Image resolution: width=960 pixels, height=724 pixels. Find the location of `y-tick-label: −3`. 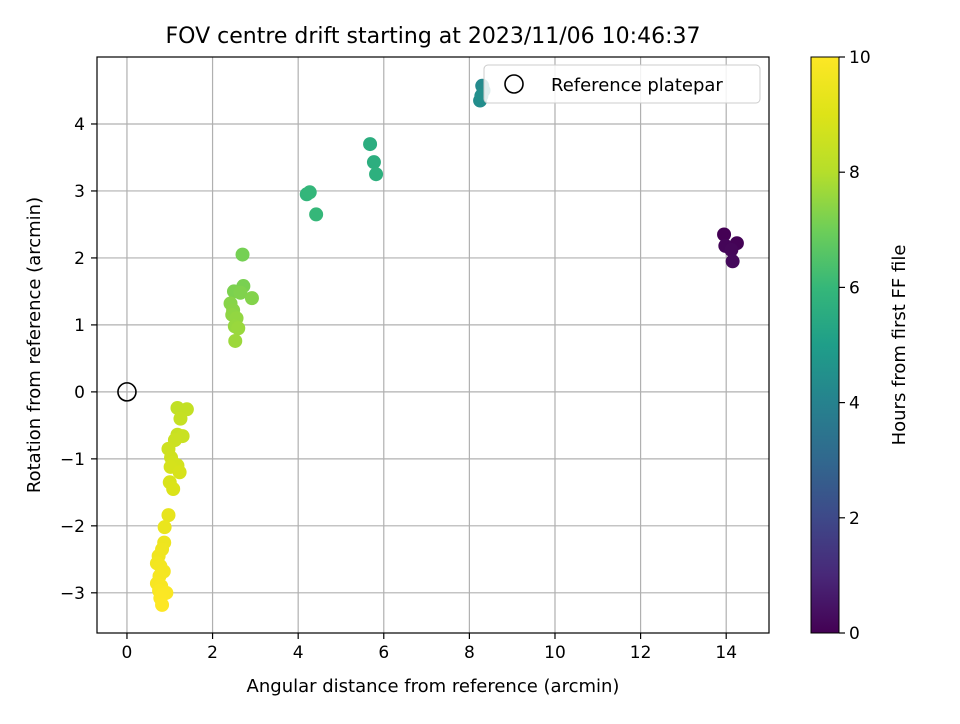

y-tick-label: −3 is located at coordinates (72, 594).